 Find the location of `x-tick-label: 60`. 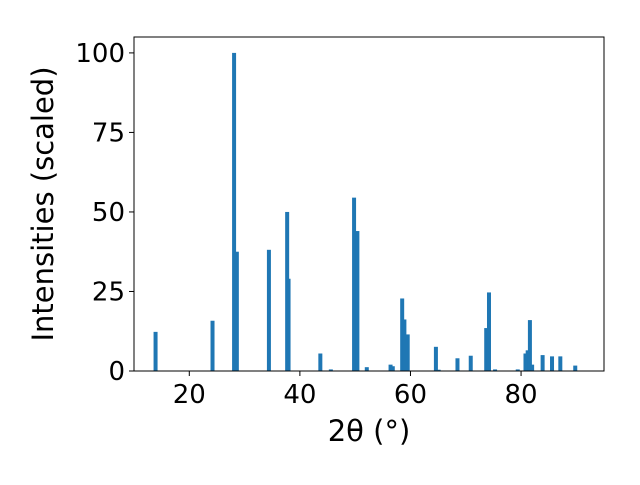

x-tick-label: 60 is located at coordinates (410, 395).